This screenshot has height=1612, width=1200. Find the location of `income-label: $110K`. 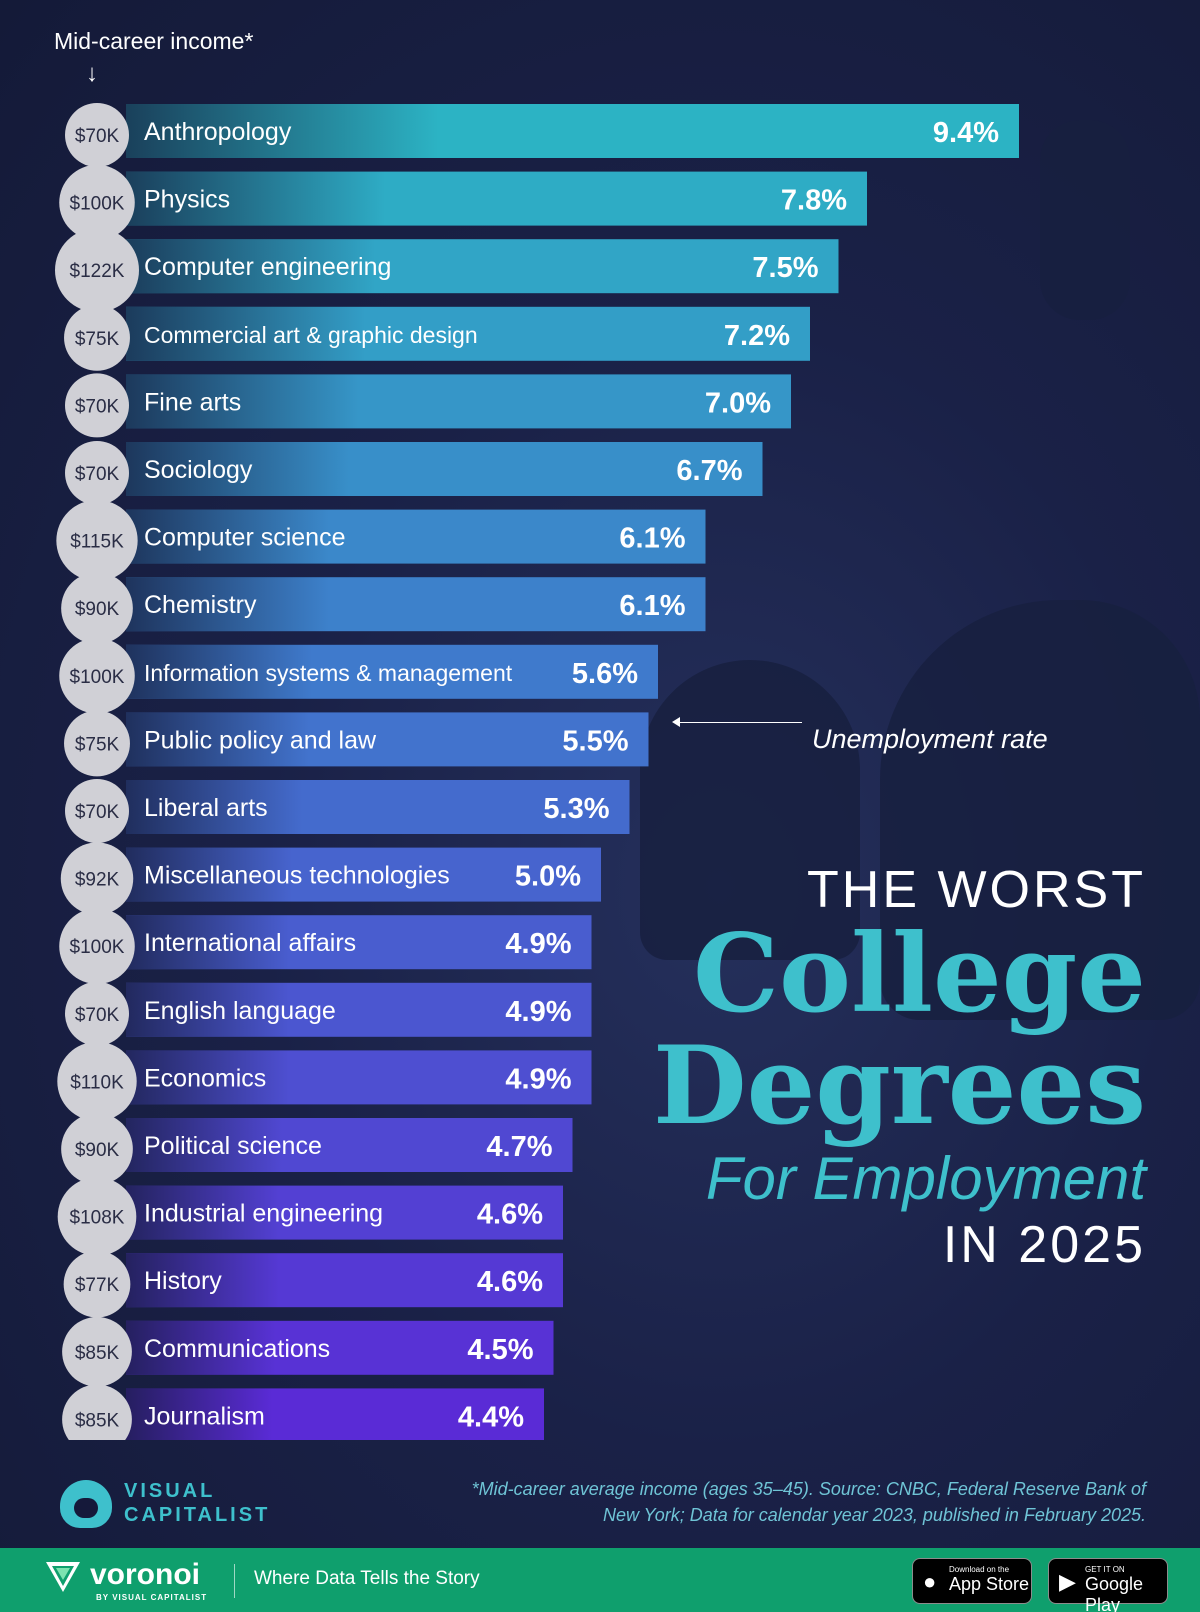

income-label: $110K is located at coordinates (97, 1082).